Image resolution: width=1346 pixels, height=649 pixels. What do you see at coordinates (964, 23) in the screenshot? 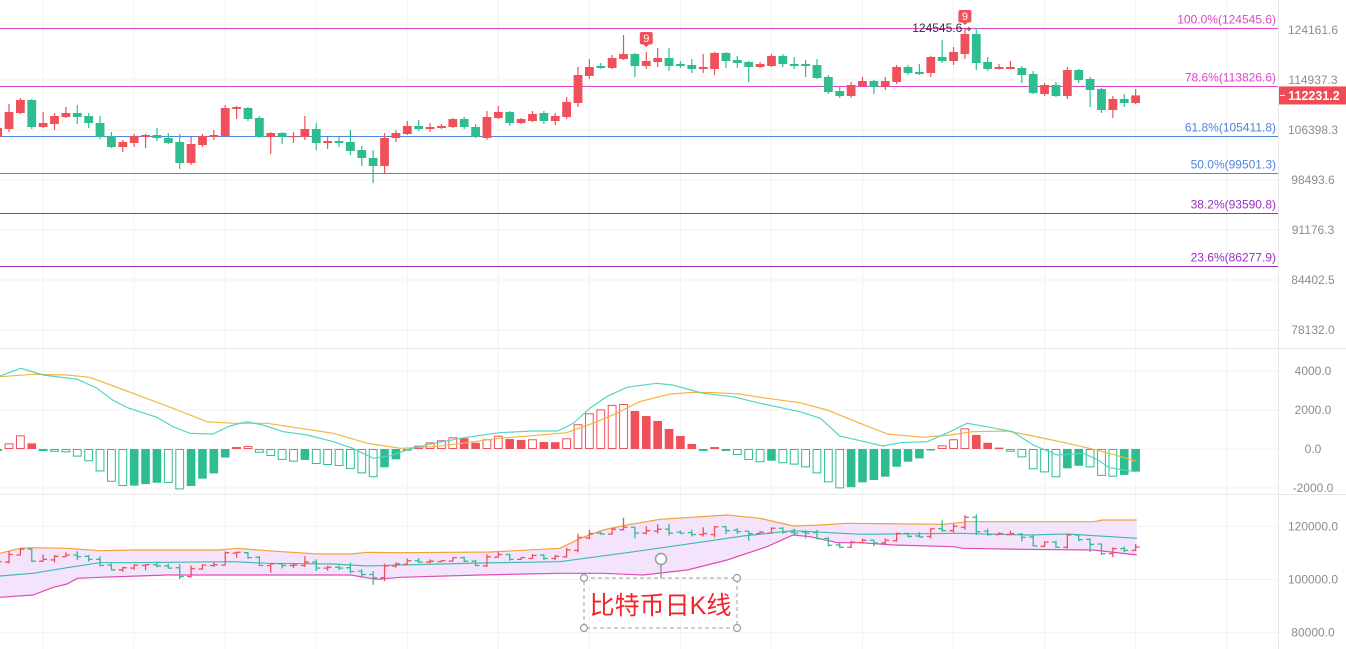
I see `marker-pointer-icon` at bounding box center [964, 23].